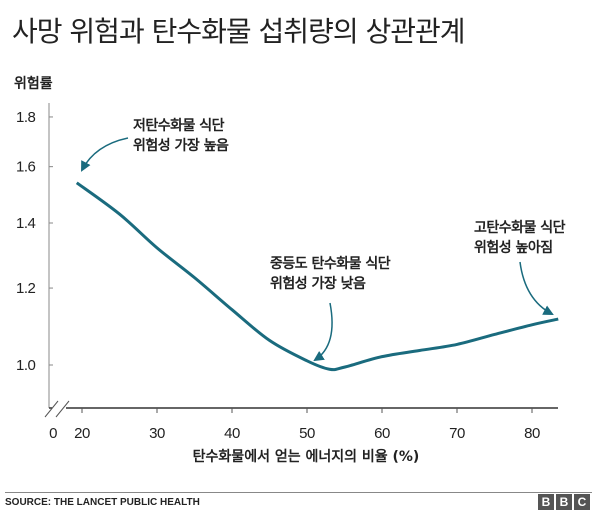 This screenshot has width=600, height=515. I want to click on x-tick-label: 80, so click(532, 433).